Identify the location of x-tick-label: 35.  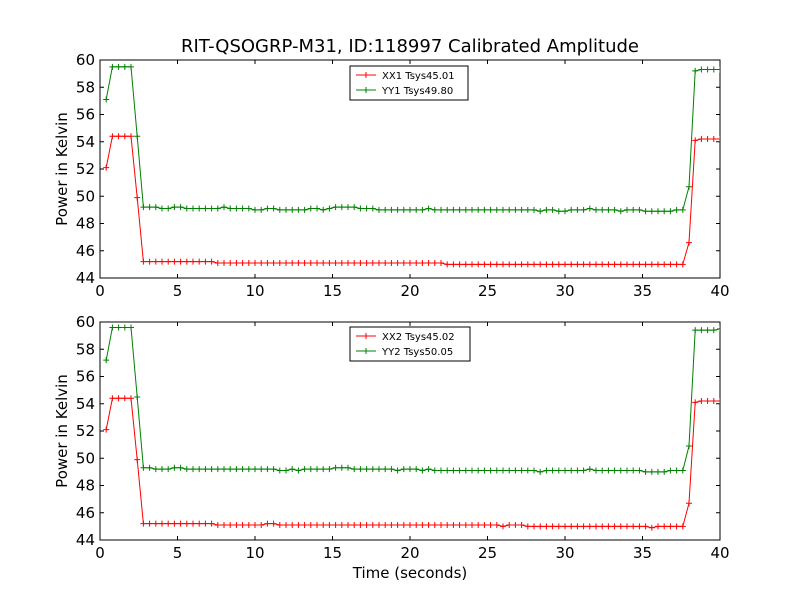
(642, 291).